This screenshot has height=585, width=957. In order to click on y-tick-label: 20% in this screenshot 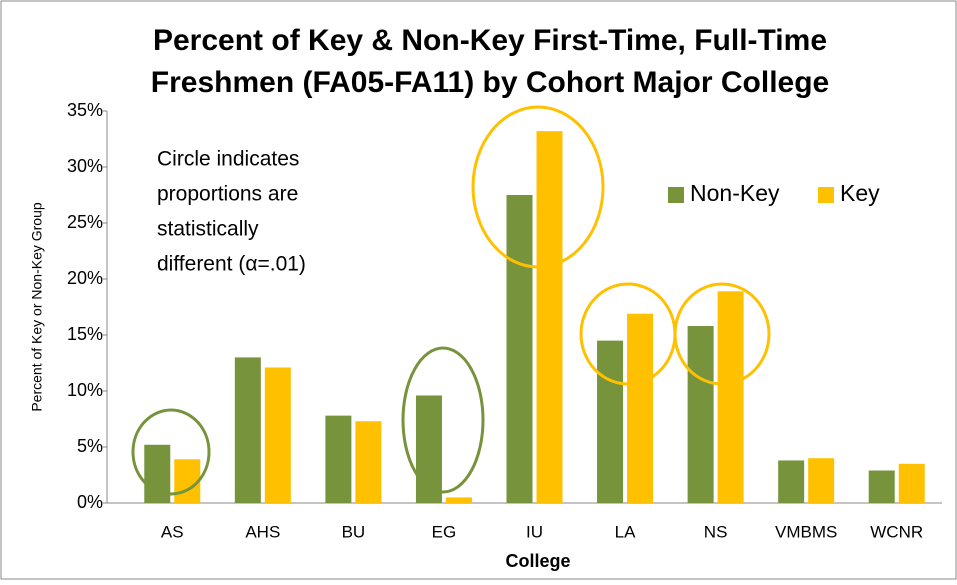, I will do `click(85, 278)`.